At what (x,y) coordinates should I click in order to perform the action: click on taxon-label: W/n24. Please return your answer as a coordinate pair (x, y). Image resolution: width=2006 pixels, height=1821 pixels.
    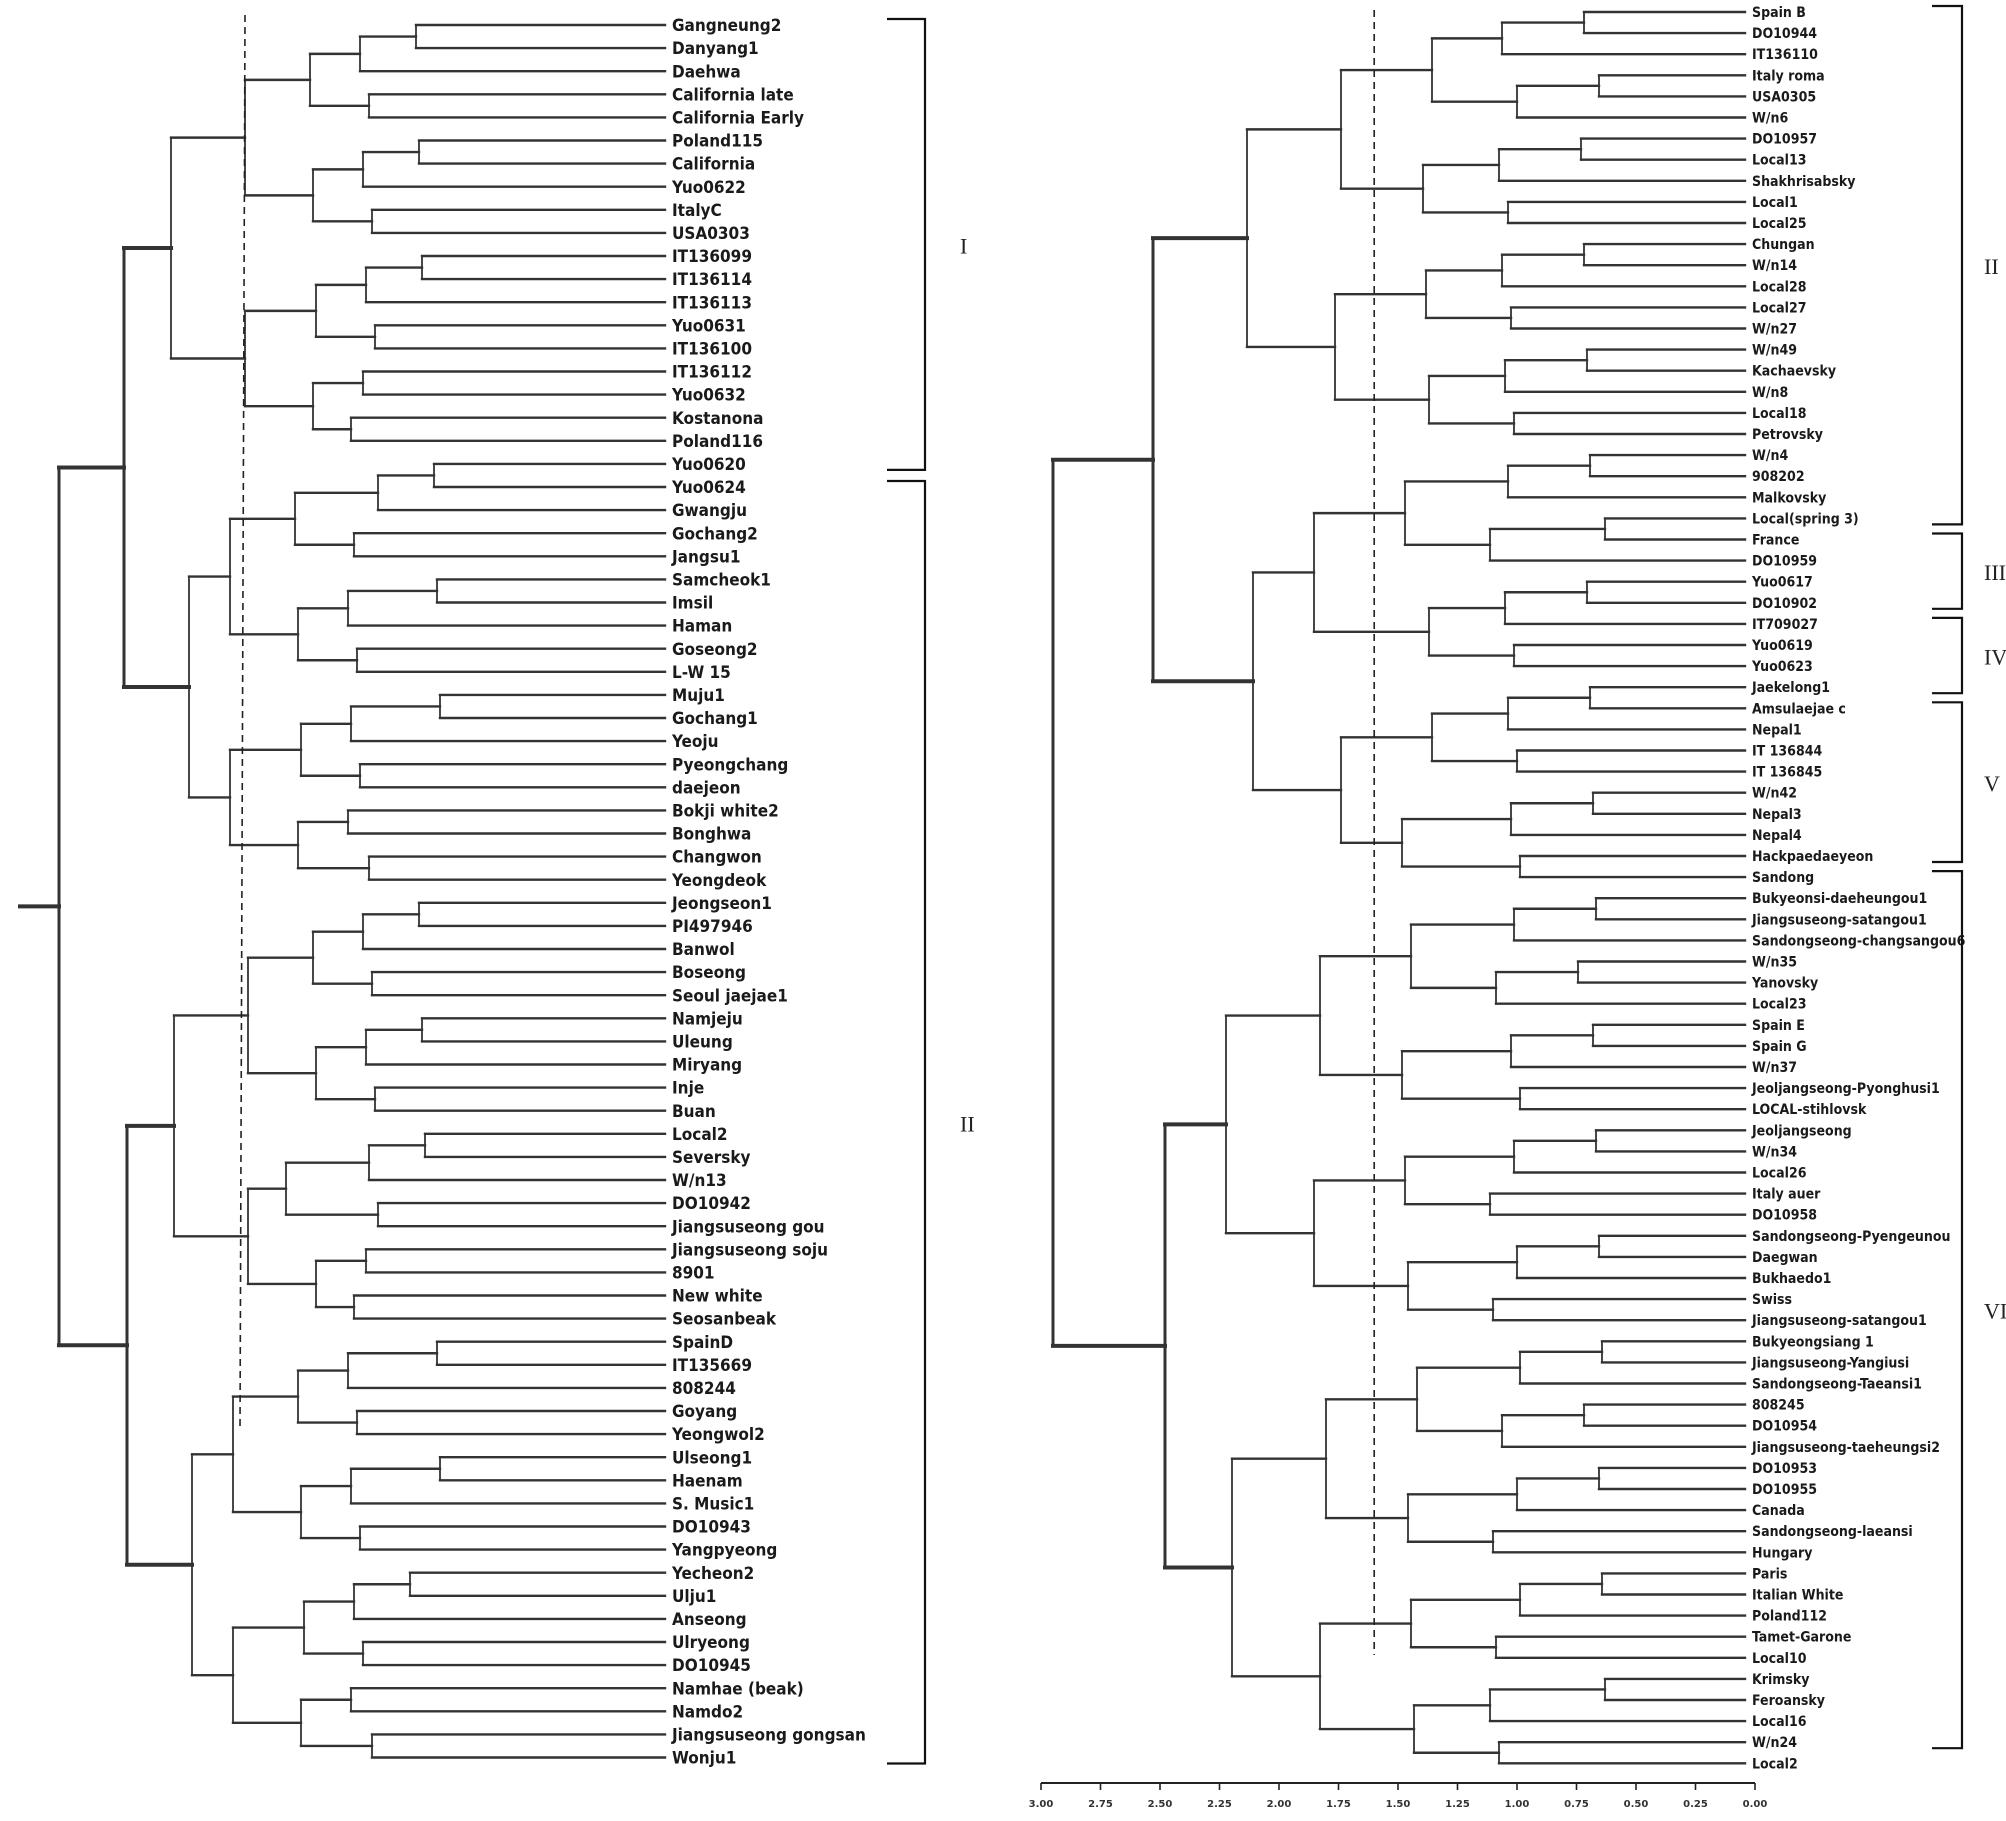
    Looking at the image, I should click on (1774, 1743).